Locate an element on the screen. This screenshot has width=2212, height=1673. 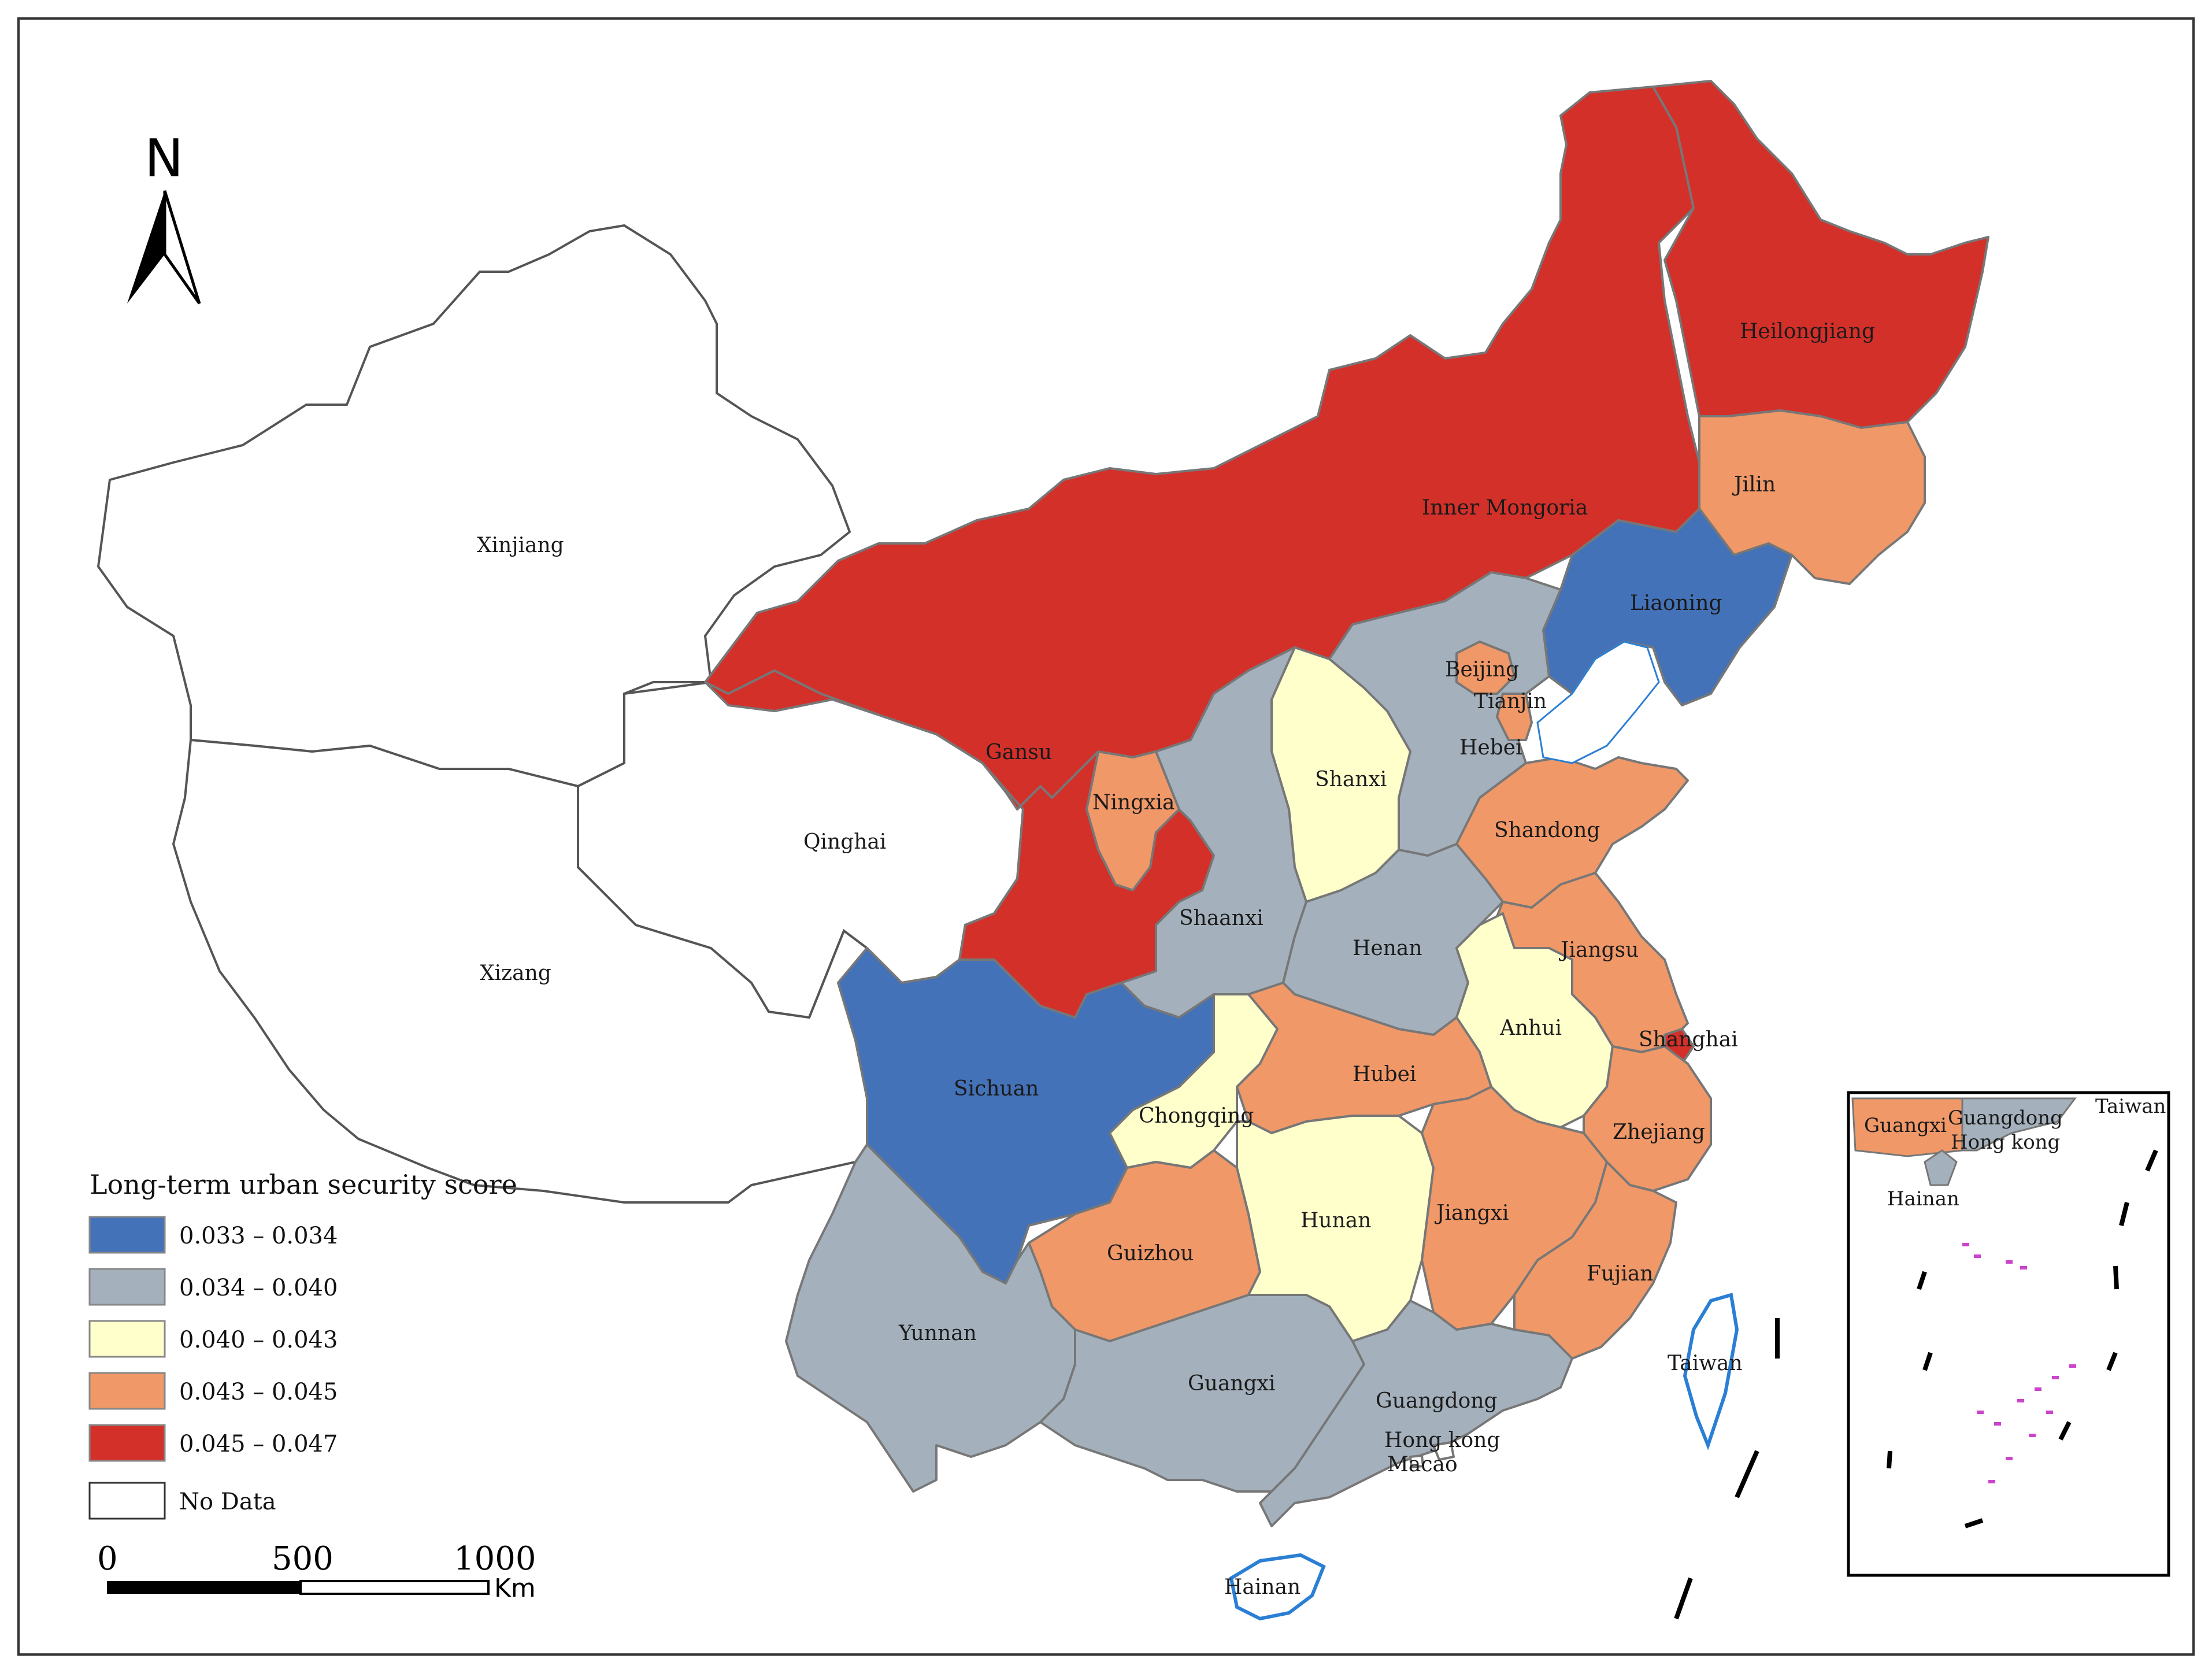
province-label-inner-mongoria: Inner Mongoria is located at coordinates (1505, 508).